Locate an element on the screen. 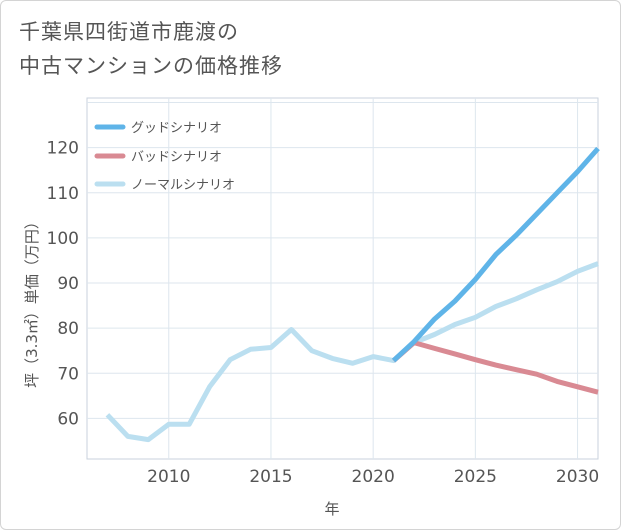 This screenshot has height=530, width=621. y-tick-label-120: 120 is located at coordinates (63, 149).